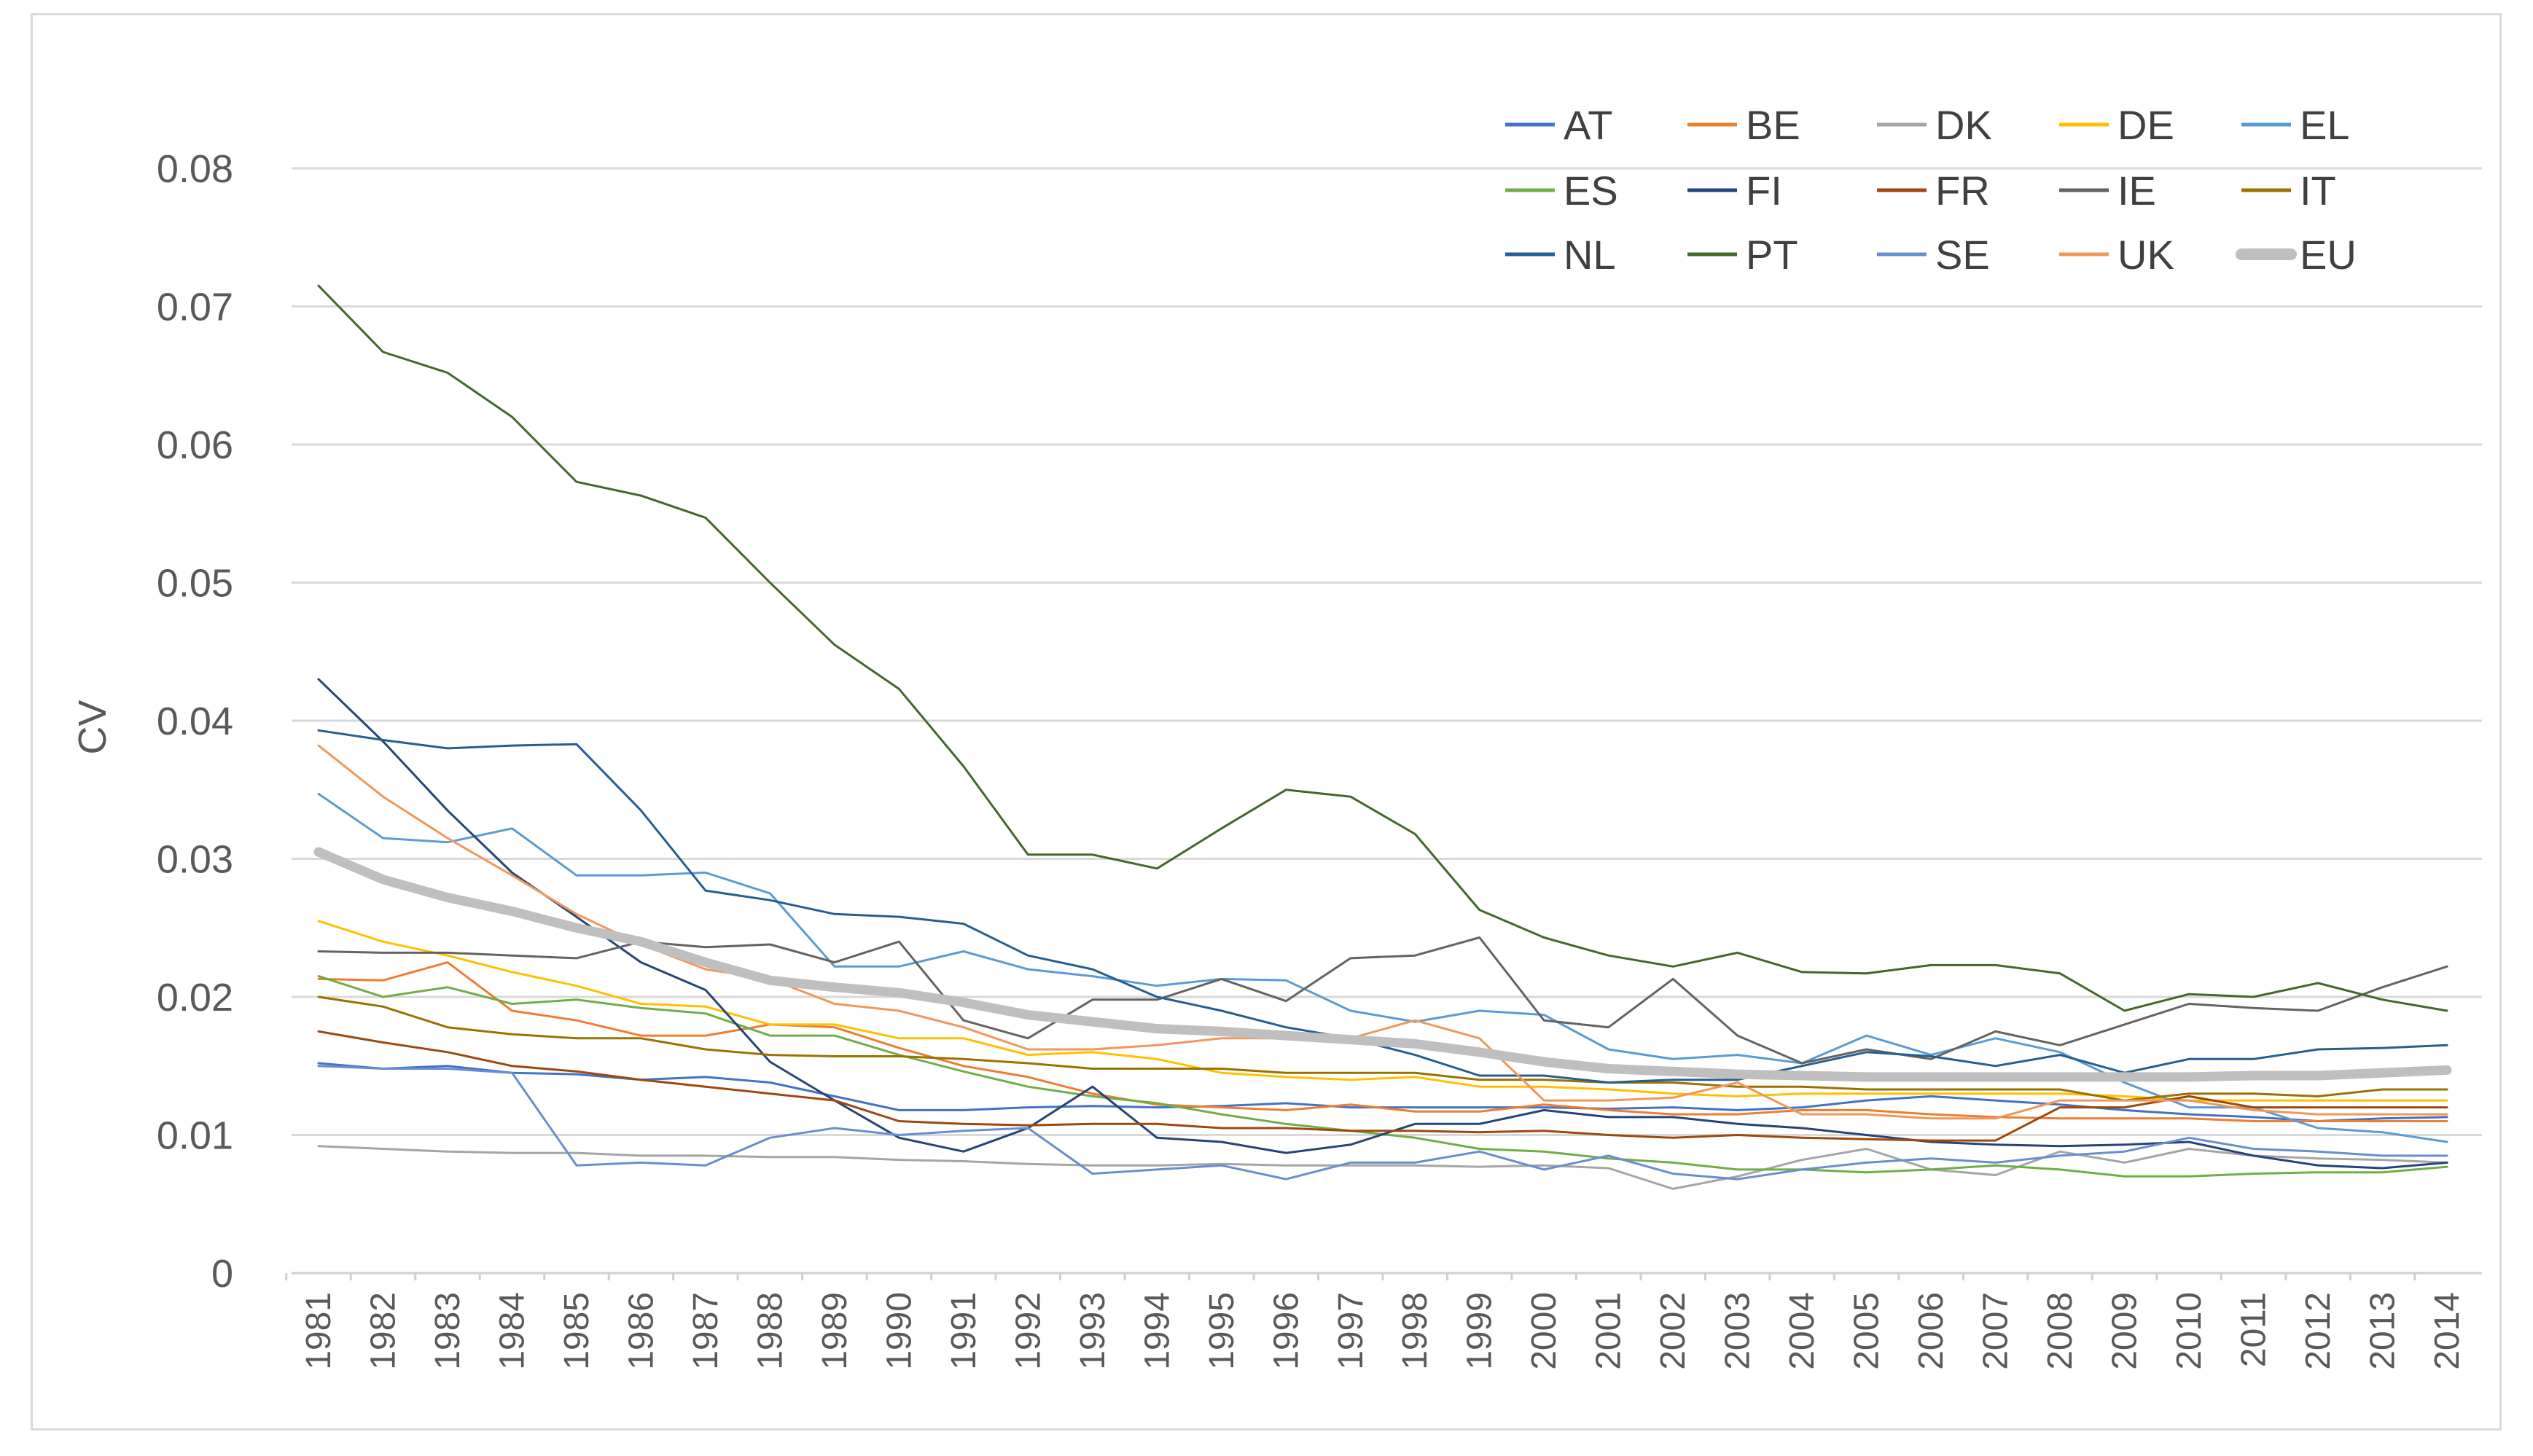 This screenshot has height=1456, width=2533. I want to click on series-line-fr, so click(1382, 1086).